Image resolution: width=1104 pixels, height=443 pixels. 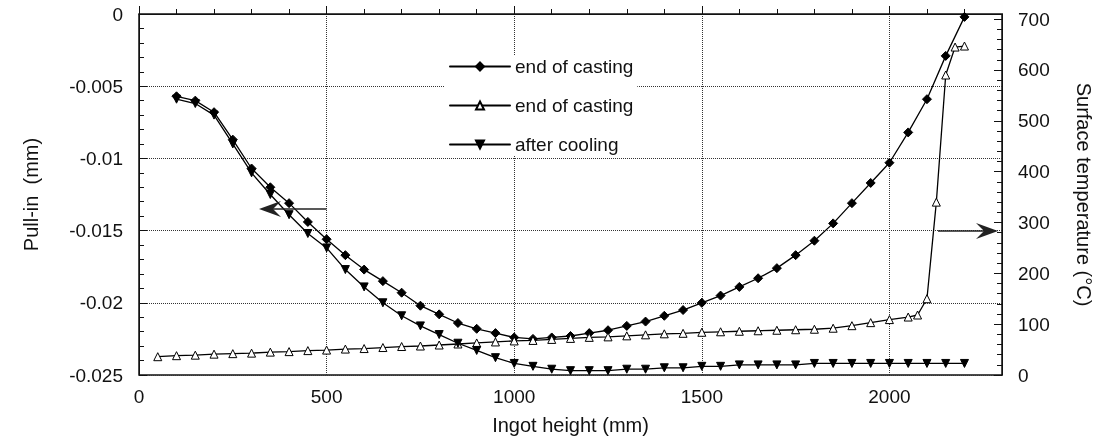 I want to click on y-tick-label: 0, so click(x=117, y=14).